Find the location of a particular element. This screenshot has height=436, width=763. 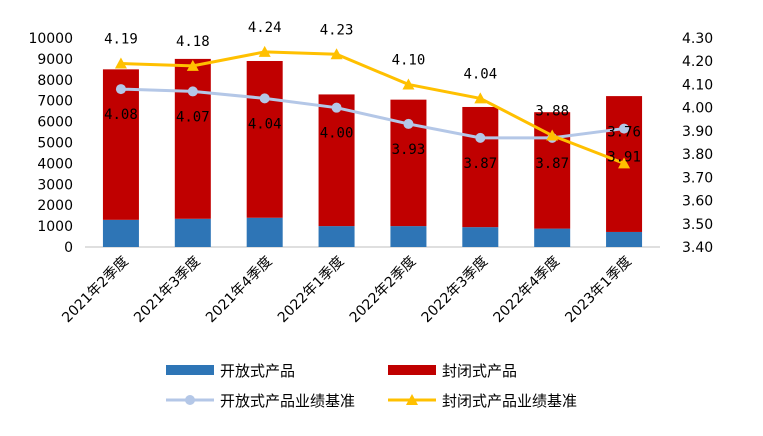

data-label-open-benchmark: 4.00 is located at coordinates (337, 134).